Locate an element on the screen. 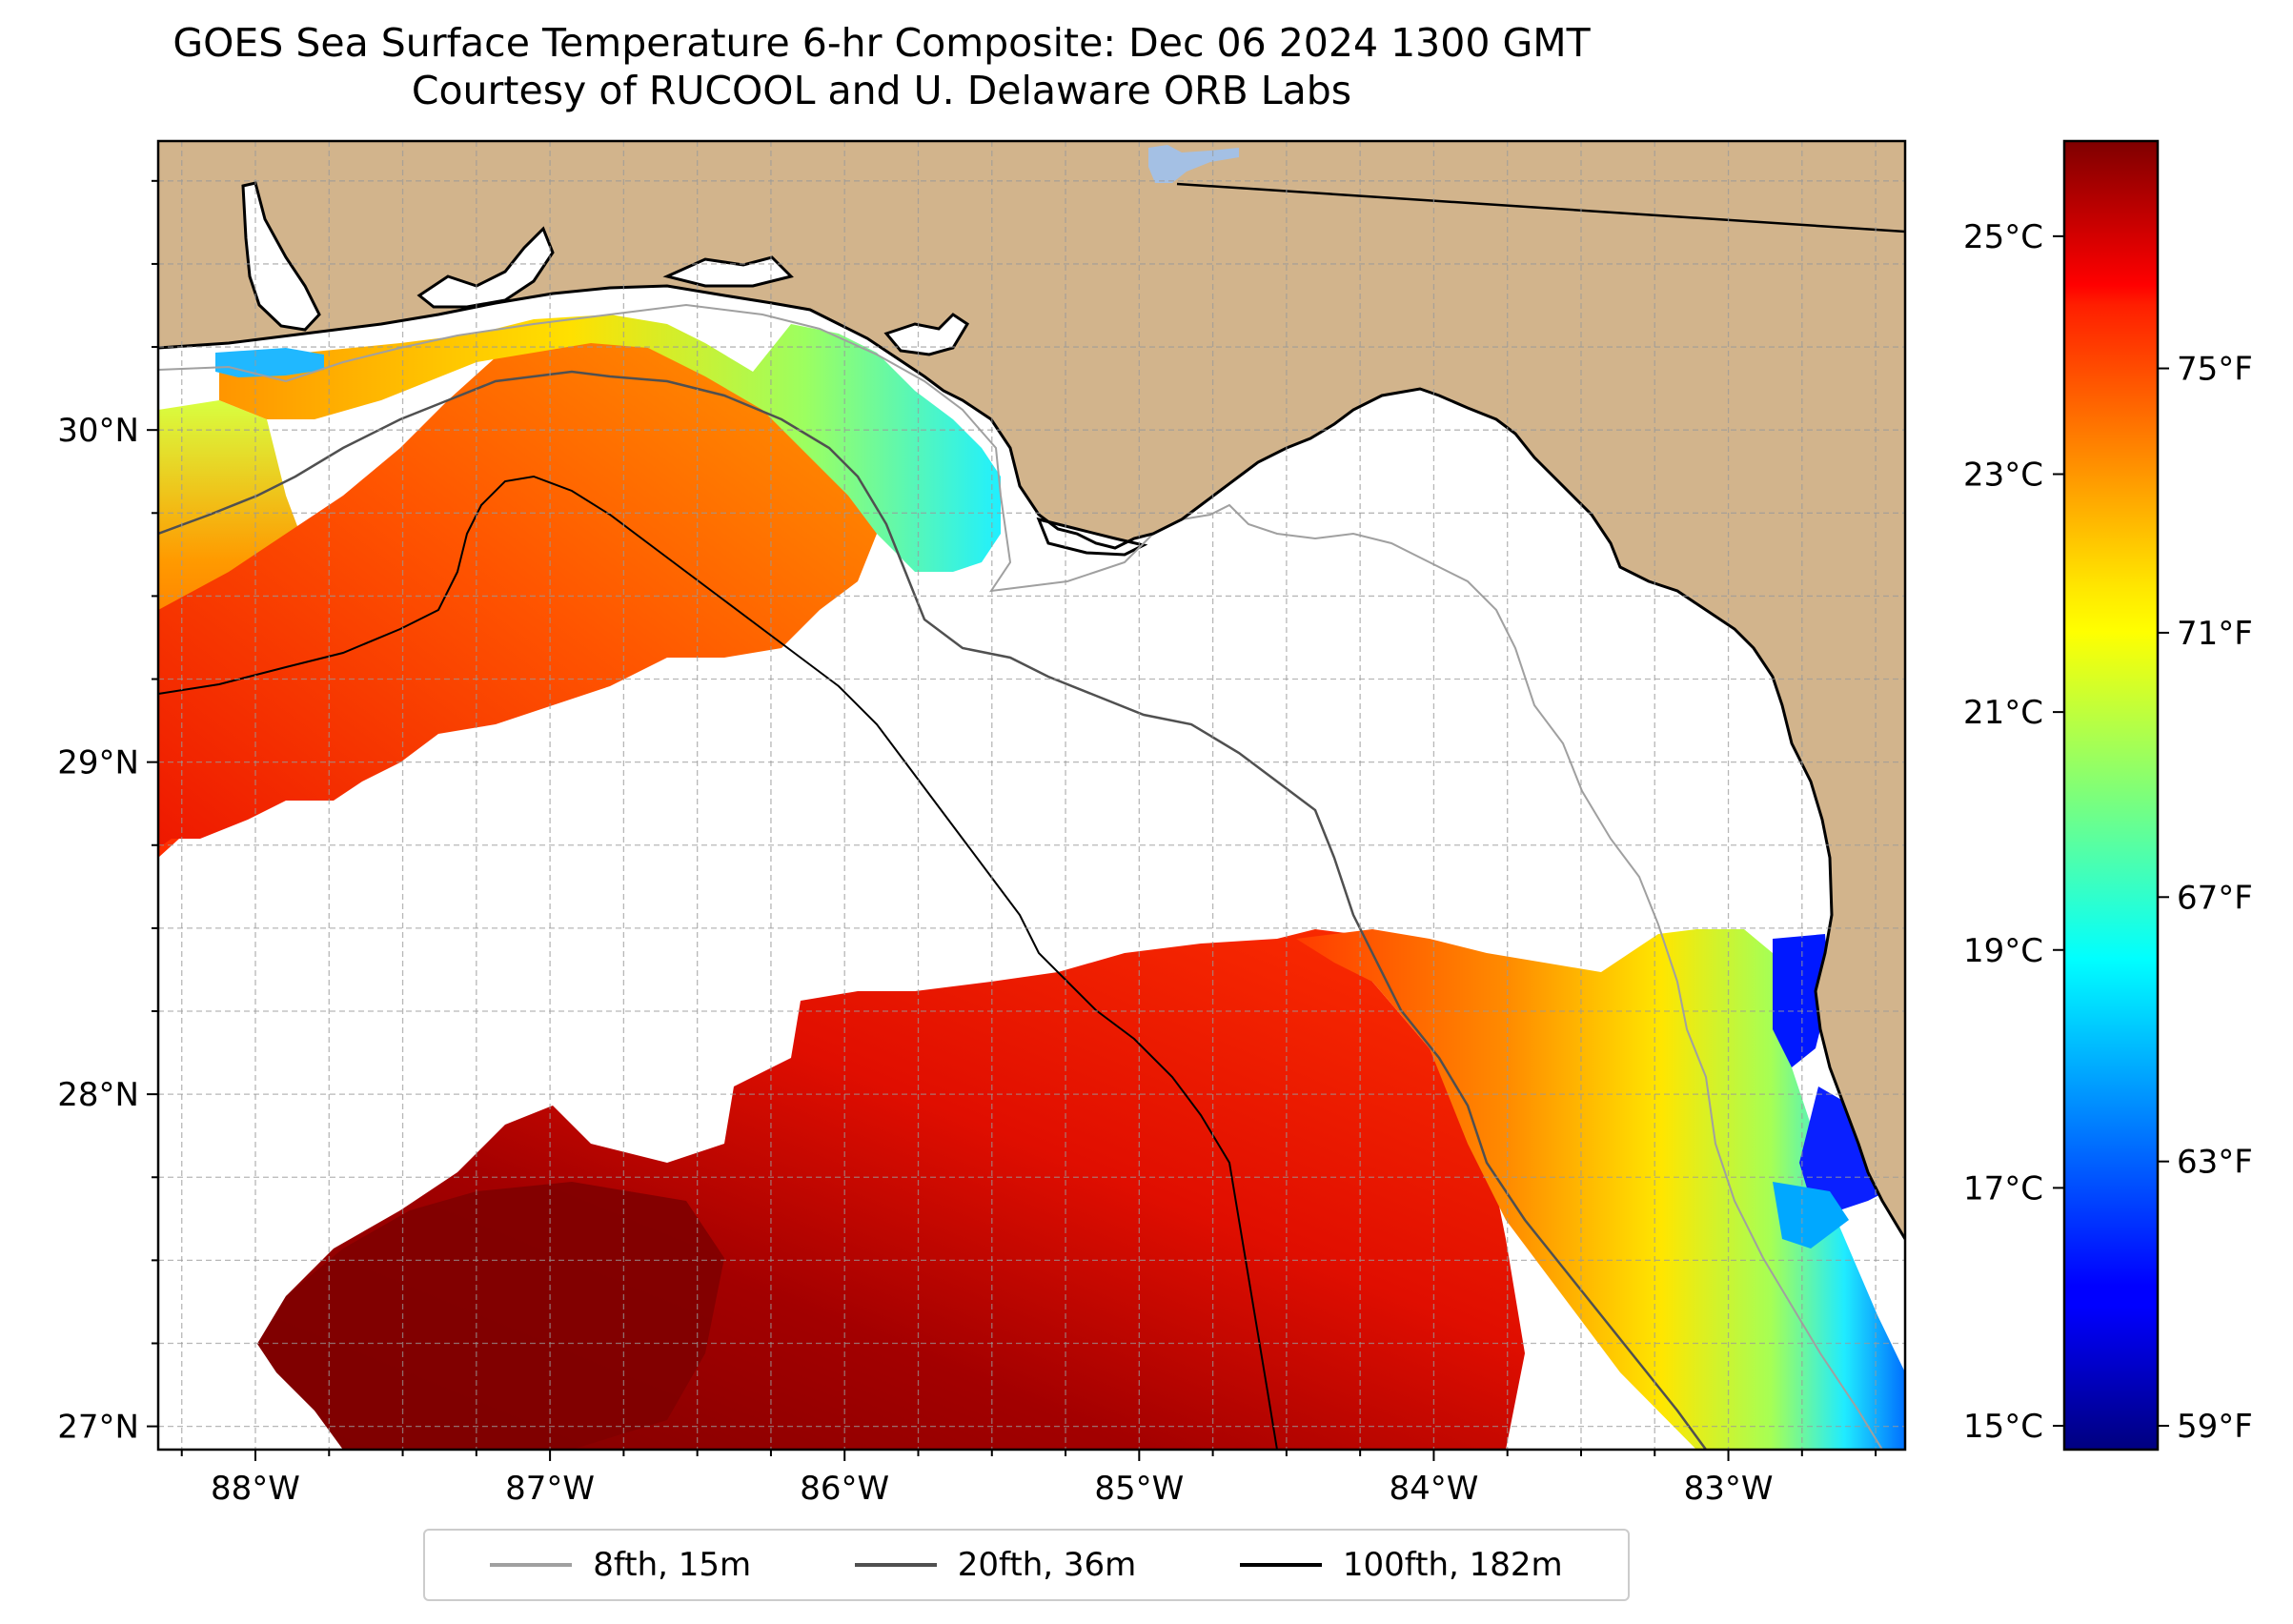 Image resolution: width=2293 pixels, height=1624 pixels. legend-swatch-100fth is located at coordinates (1281, 1565).